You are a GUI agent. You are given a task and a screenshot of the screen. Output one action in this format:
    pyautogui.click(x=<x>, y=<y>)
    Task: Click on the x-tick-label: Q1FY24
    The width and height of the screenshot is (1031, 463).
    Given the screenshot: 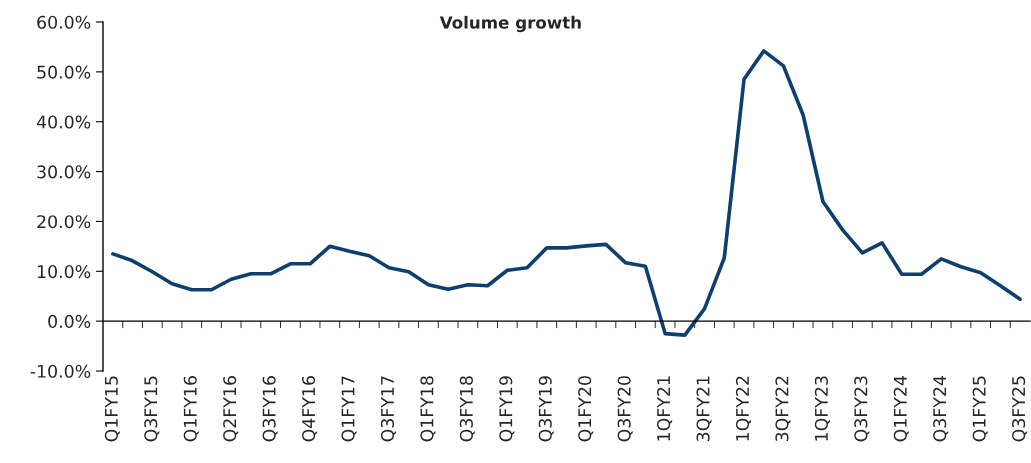 What is the action you would take?
    pyautogui.click(x=901, y=408)
    